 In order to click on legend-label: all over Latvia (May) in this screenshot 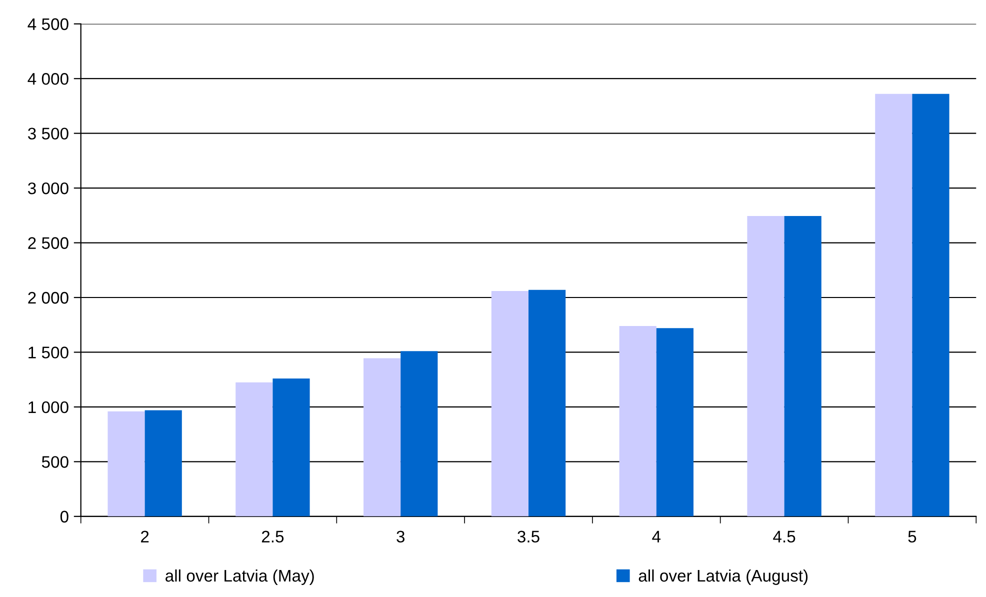, I will do `click(240, 577)`.